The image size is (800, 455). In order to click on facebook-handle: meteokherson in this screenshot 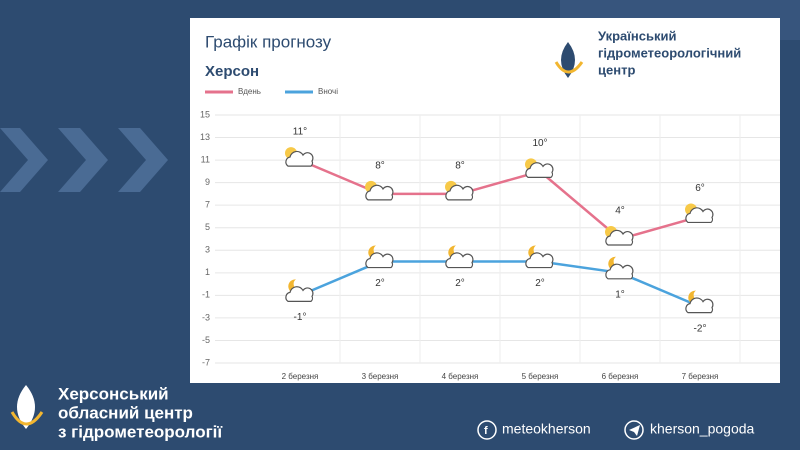, I will do `click(546, 429)`.